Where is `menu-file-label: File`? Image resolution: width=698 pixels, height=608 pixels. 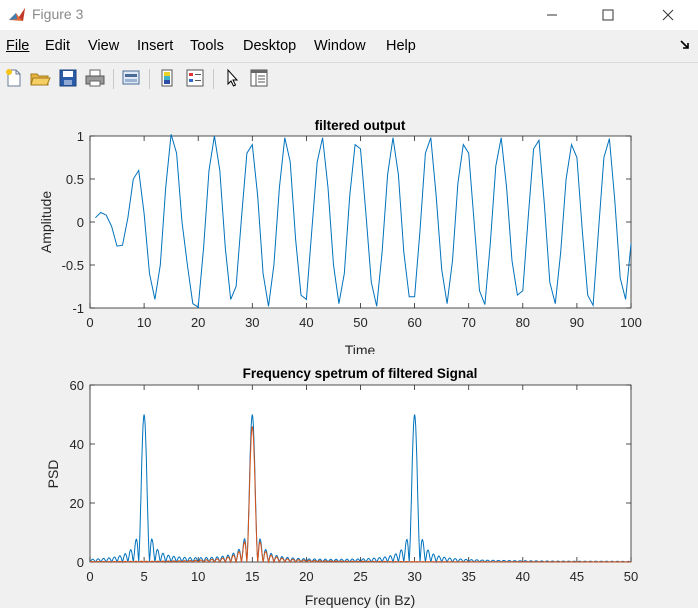
menu-file-label: File is located at coordinates (18, 46).